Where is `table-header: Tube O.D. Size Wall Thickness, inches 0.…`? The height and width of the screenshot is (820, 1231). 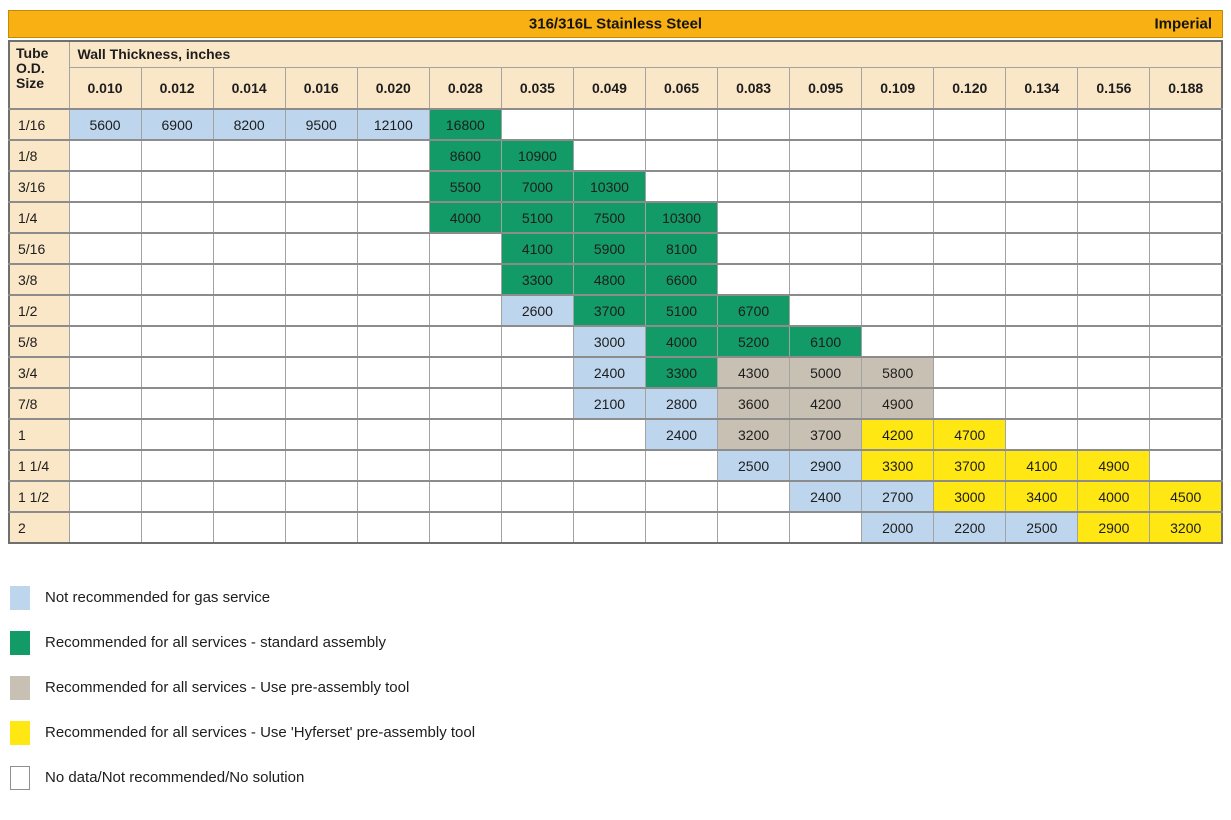
table-header: Tube O.D. Size Wall Thickness, inches 0.… is located at coordinates (615, 75).